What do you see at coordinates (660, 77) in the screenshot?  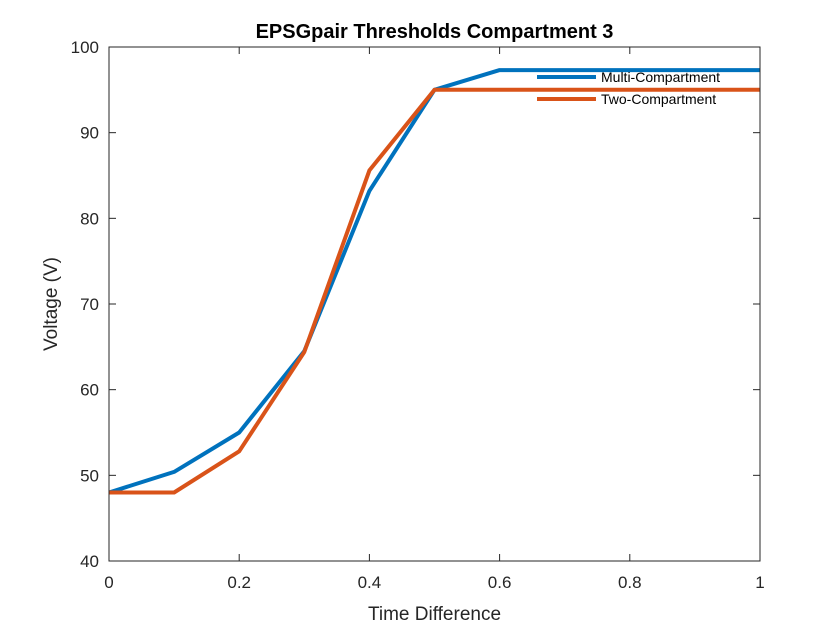 I see `legend-label-multi-compartment: Multi-Compartment` at bounding box center [660, 77].